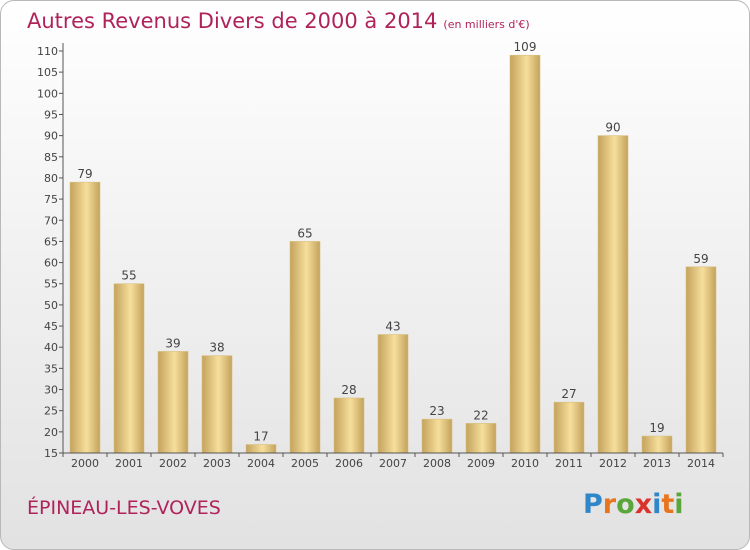 The width and height of the screenshot is (750, 550). I want to click on x-tick-label: 2006, so click(349, 463).